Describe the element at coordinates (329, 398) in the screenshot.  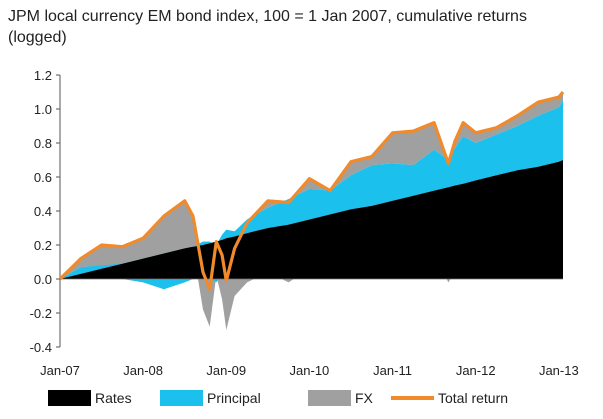
I see `legend-swatch-fx` at that location.